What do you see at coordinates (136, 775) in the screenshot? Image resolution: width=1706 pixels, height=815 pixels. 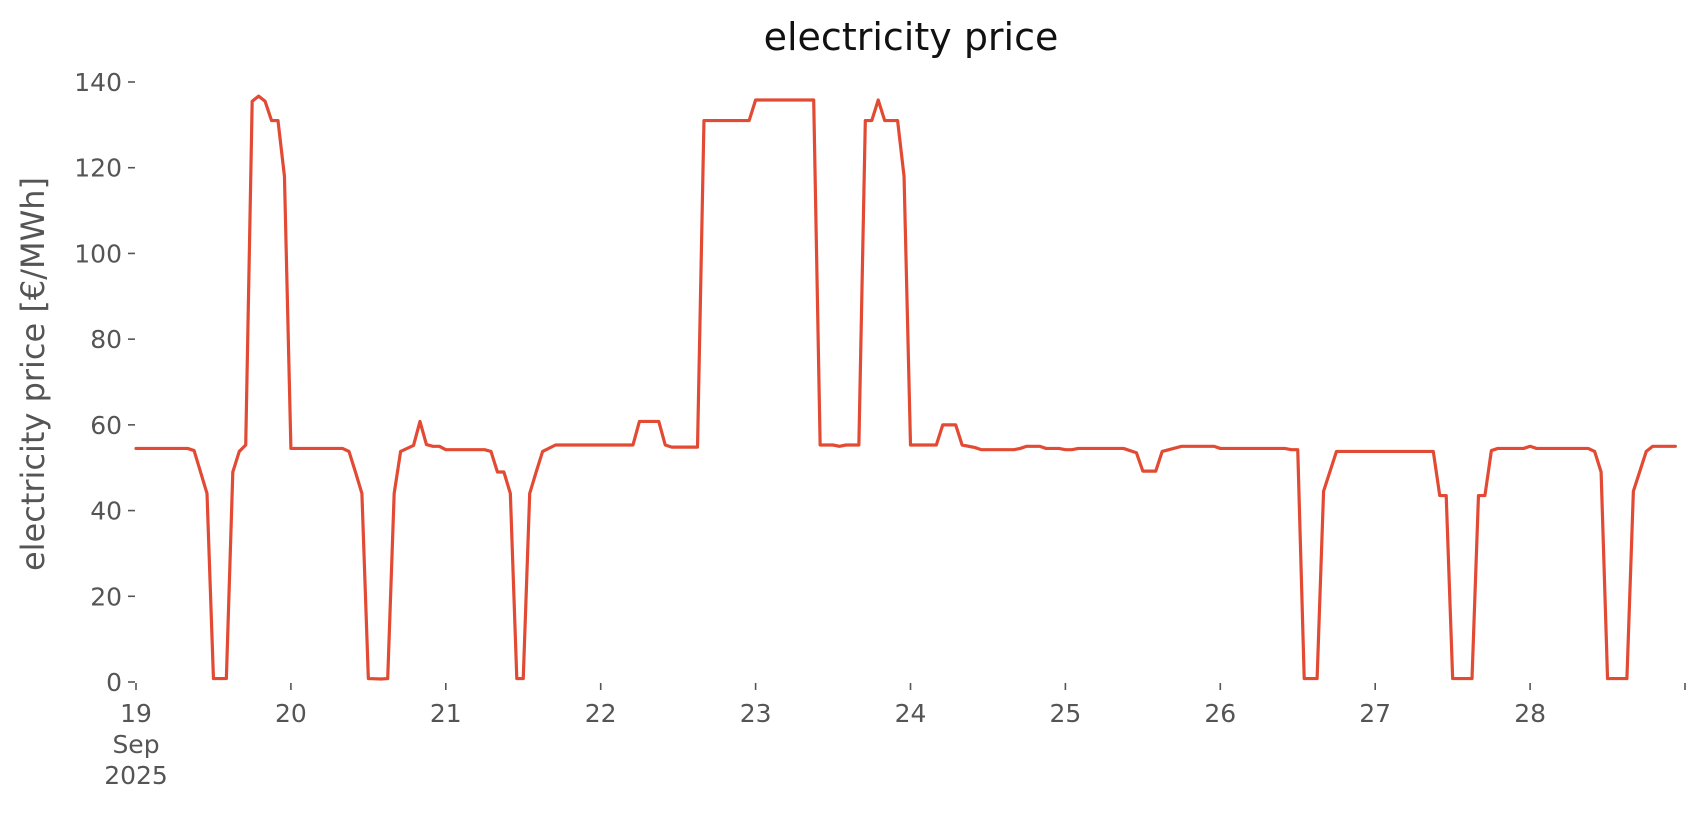 I see `x-tick-label: 2025` at bounding box center [136, 775].